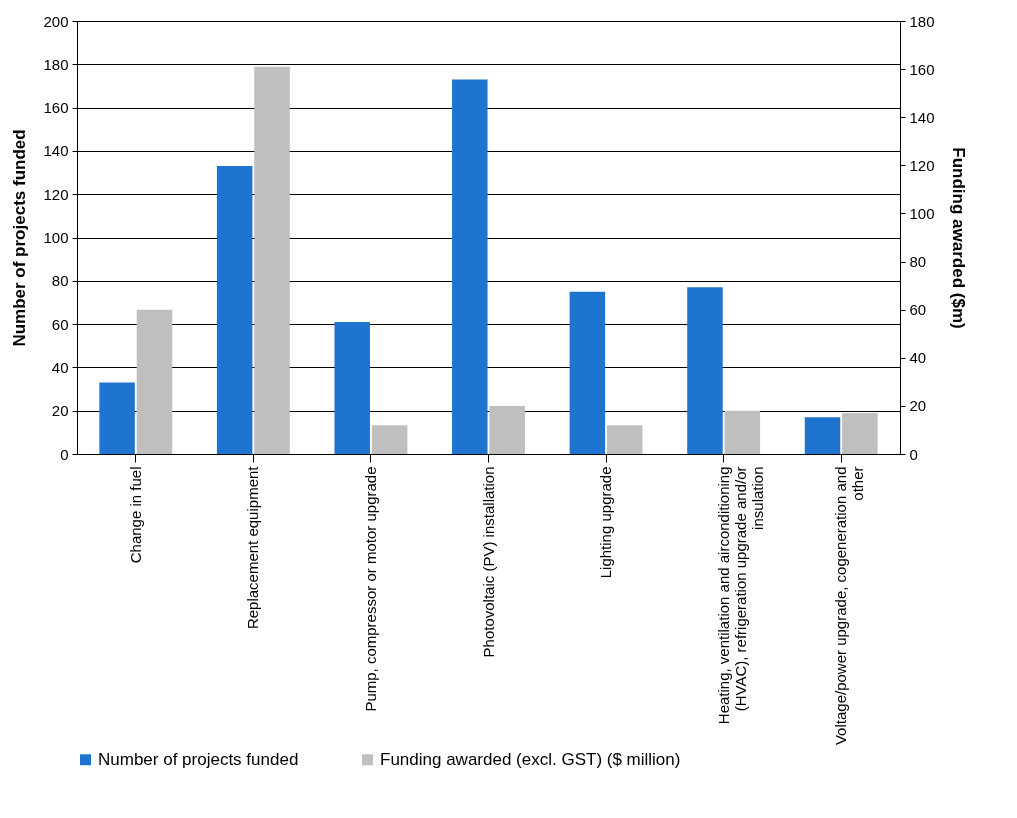  I want to click on y2-tick-label: 160, so click(922, 69).